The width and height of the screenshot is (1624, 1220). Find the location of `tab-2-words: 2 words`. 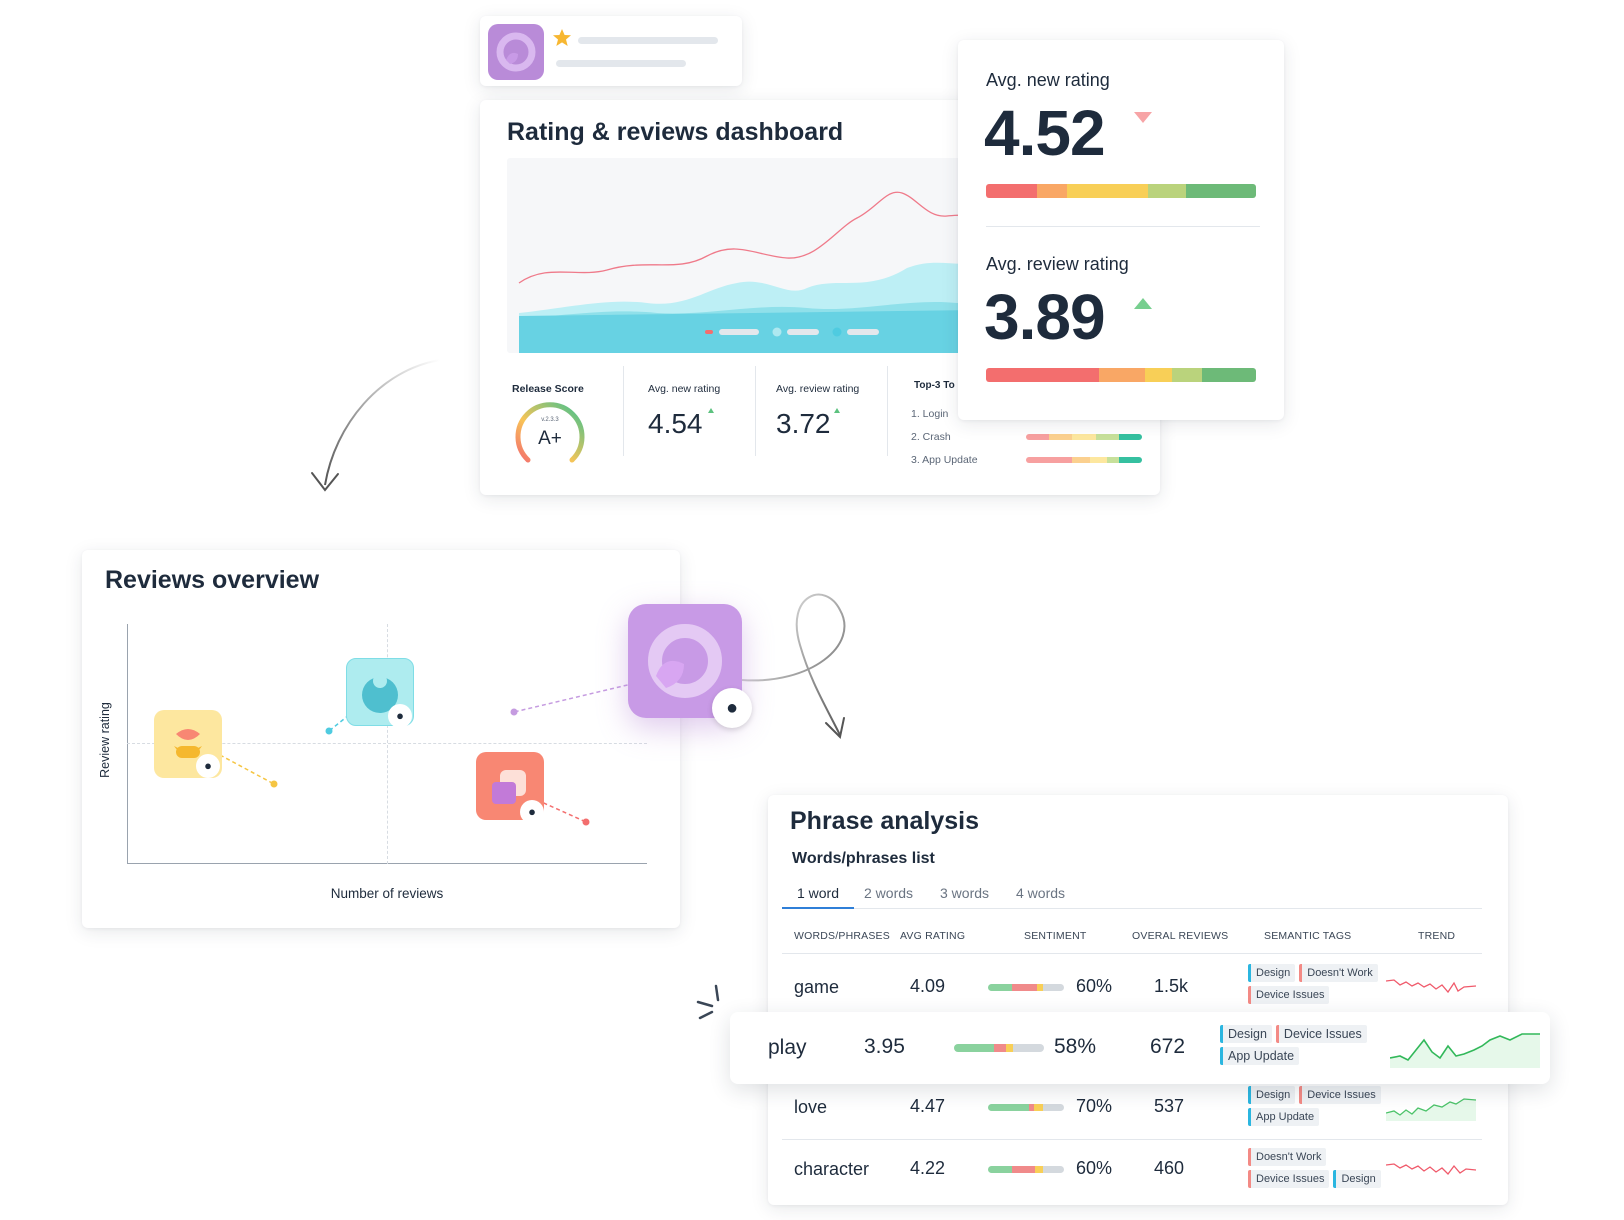

tab-2-words: 2 words is located at coordinates (889, 893).